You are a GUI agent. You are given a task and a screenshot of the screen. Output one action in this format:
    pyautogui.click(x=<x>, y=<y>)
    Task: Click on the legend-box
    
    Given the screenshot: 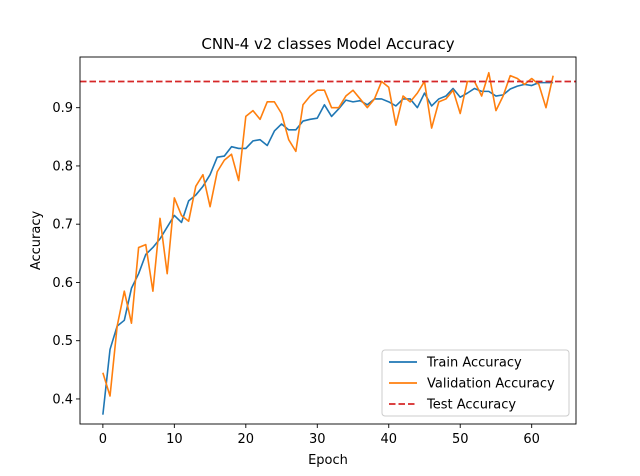 What is the action you would take?
    pyautogui.click(x=475, y=383)
    